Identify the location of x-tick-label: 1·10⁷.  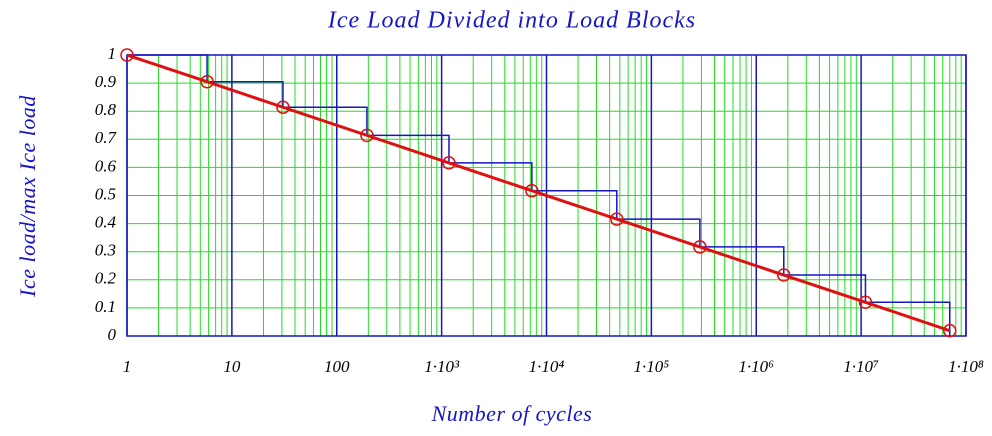
(861, 366).